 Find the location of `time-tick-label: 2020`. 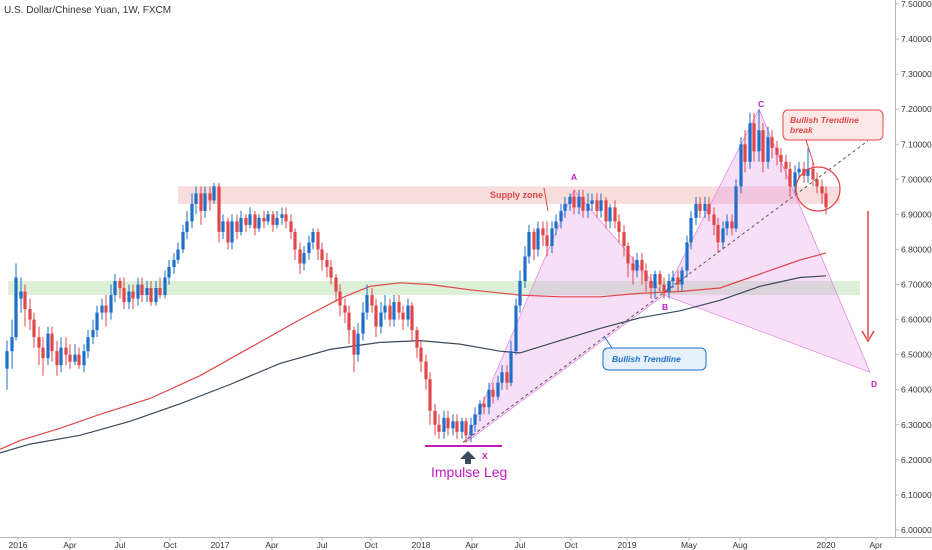

time-tick-label: 2020 is located at coordinates (826, 545).